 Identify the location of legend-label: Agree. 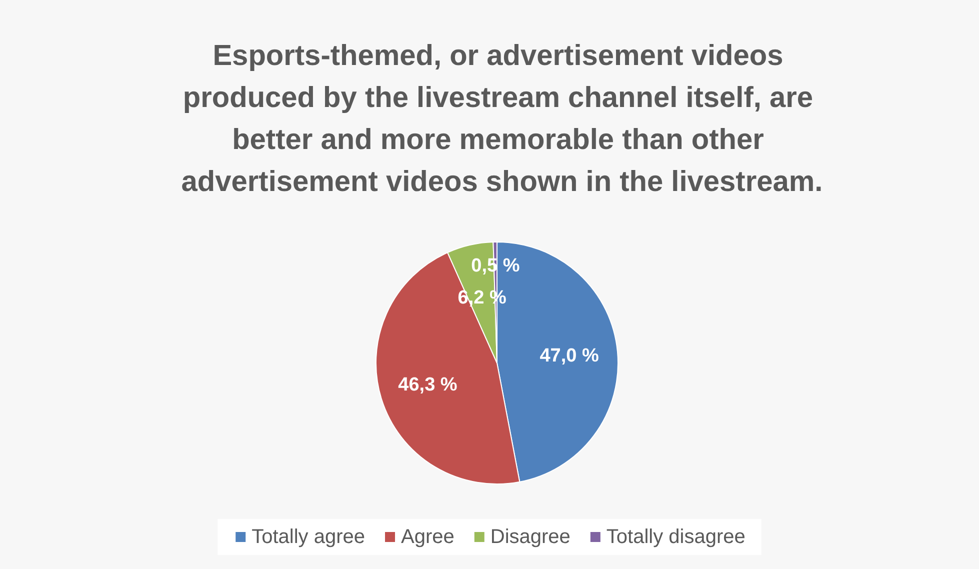
(427, 537).